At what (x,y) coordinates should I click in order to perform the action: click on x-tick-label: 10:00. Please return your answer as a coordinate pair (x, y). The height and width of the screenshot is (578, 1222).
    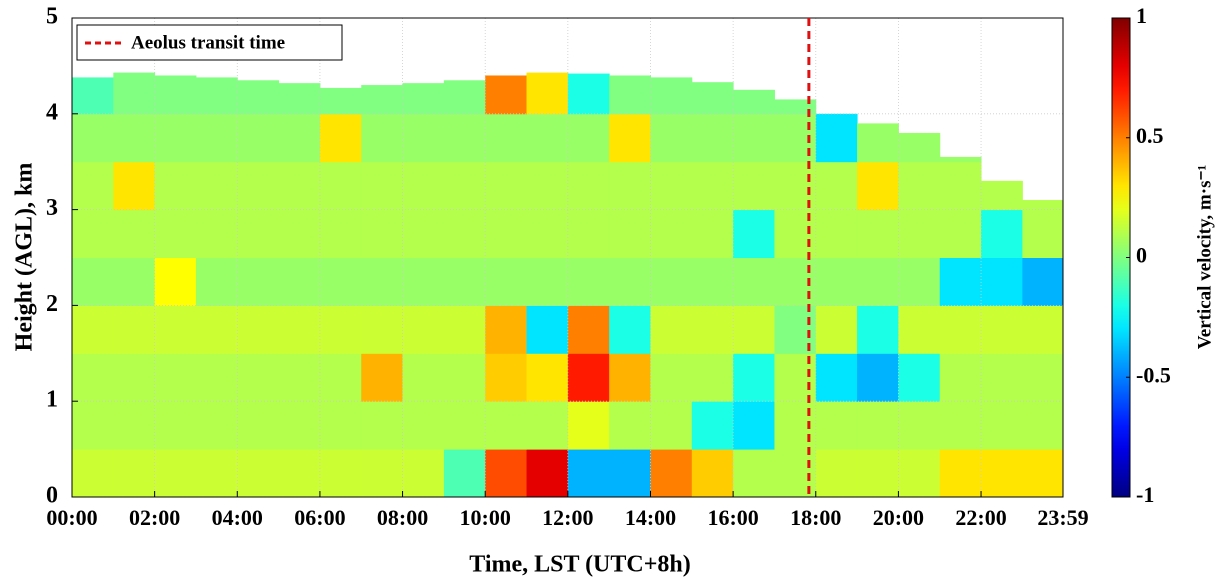
    Looking at the image, I should click on (485, 517).